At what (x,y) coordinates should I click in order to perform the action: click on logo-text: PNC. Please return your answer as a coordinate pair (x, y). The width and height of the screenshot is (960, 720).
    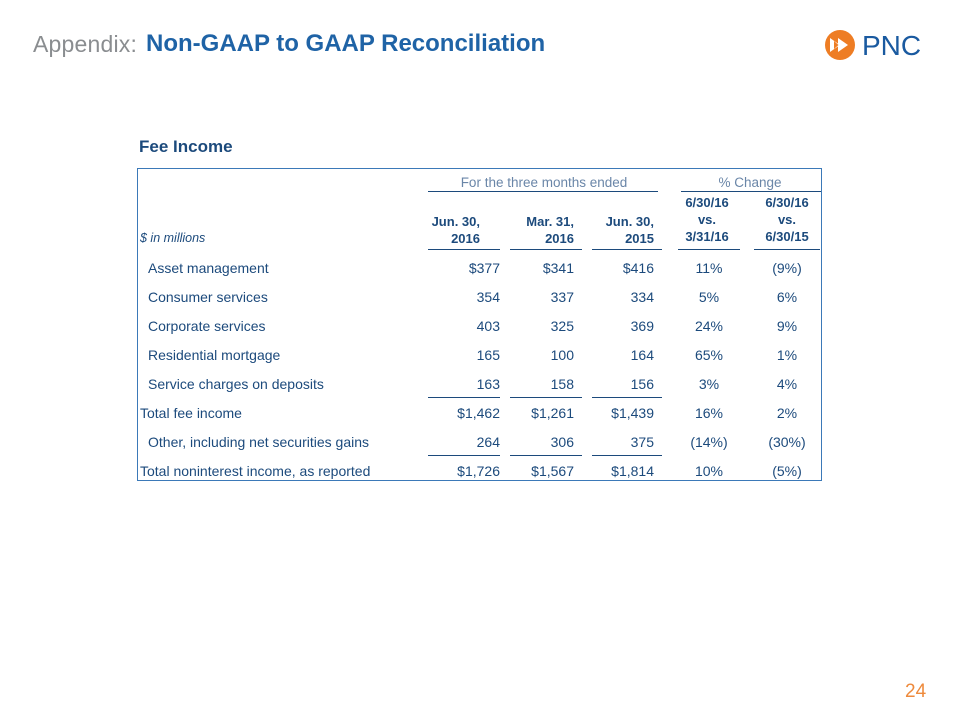
    Looking at the image, I should click on (892, 45).